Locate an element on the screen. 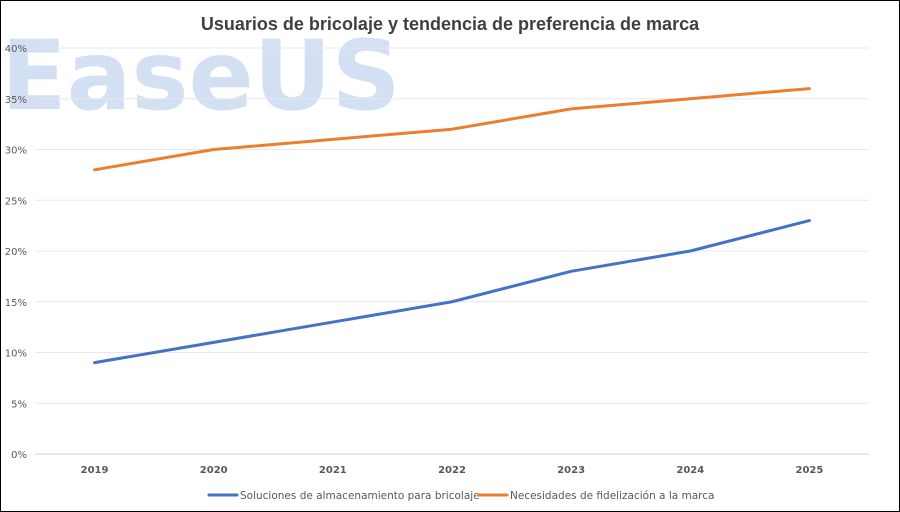 Image resolution: width=900 pixels, height=512 pixels. x-tick-label: 2022 is located at coordinates (452, 470).